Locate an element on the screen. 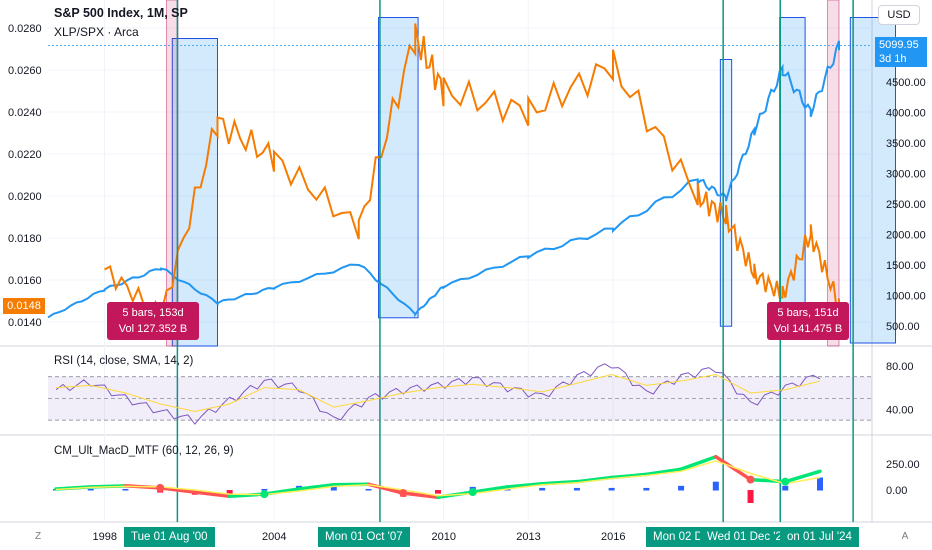  macd-axis-tick-label: 250.00 is located at coordinates (903, 465).